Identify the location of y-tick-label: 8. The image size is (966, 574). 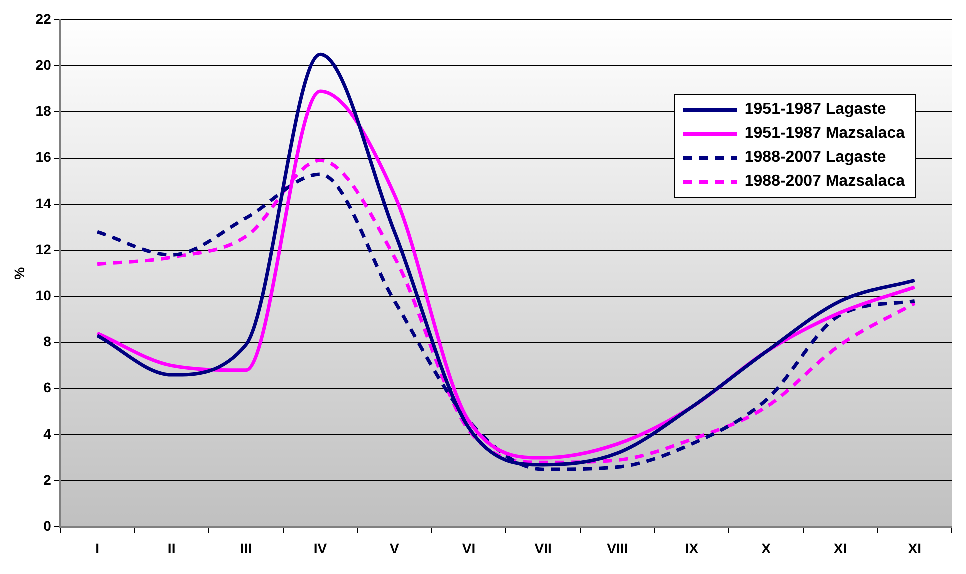
(48, 342).